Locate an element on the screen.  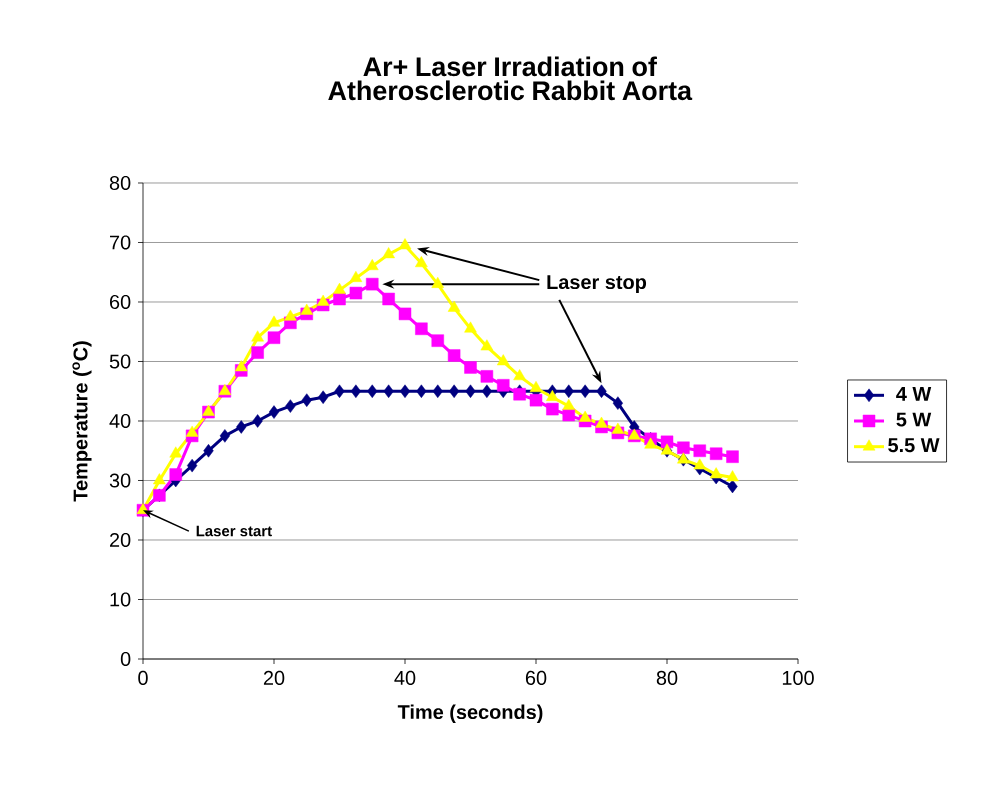
legend-label: 5.5 W is located at coordinates (914, 445).